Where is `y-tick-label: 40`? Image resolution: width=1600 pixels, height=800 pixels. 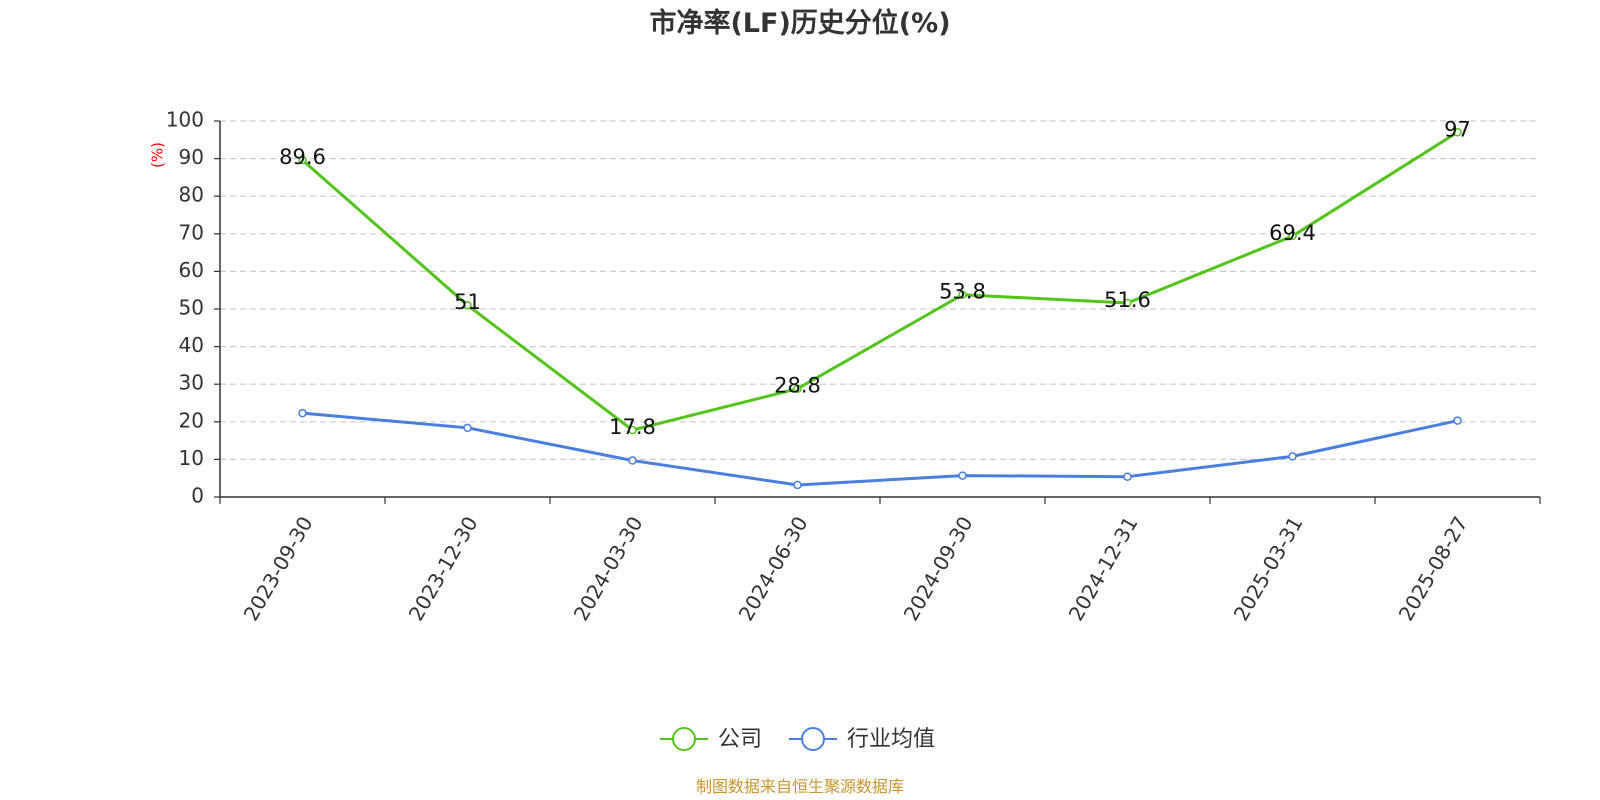 y-tick-label: 40 is located at coordinates (191, 345).